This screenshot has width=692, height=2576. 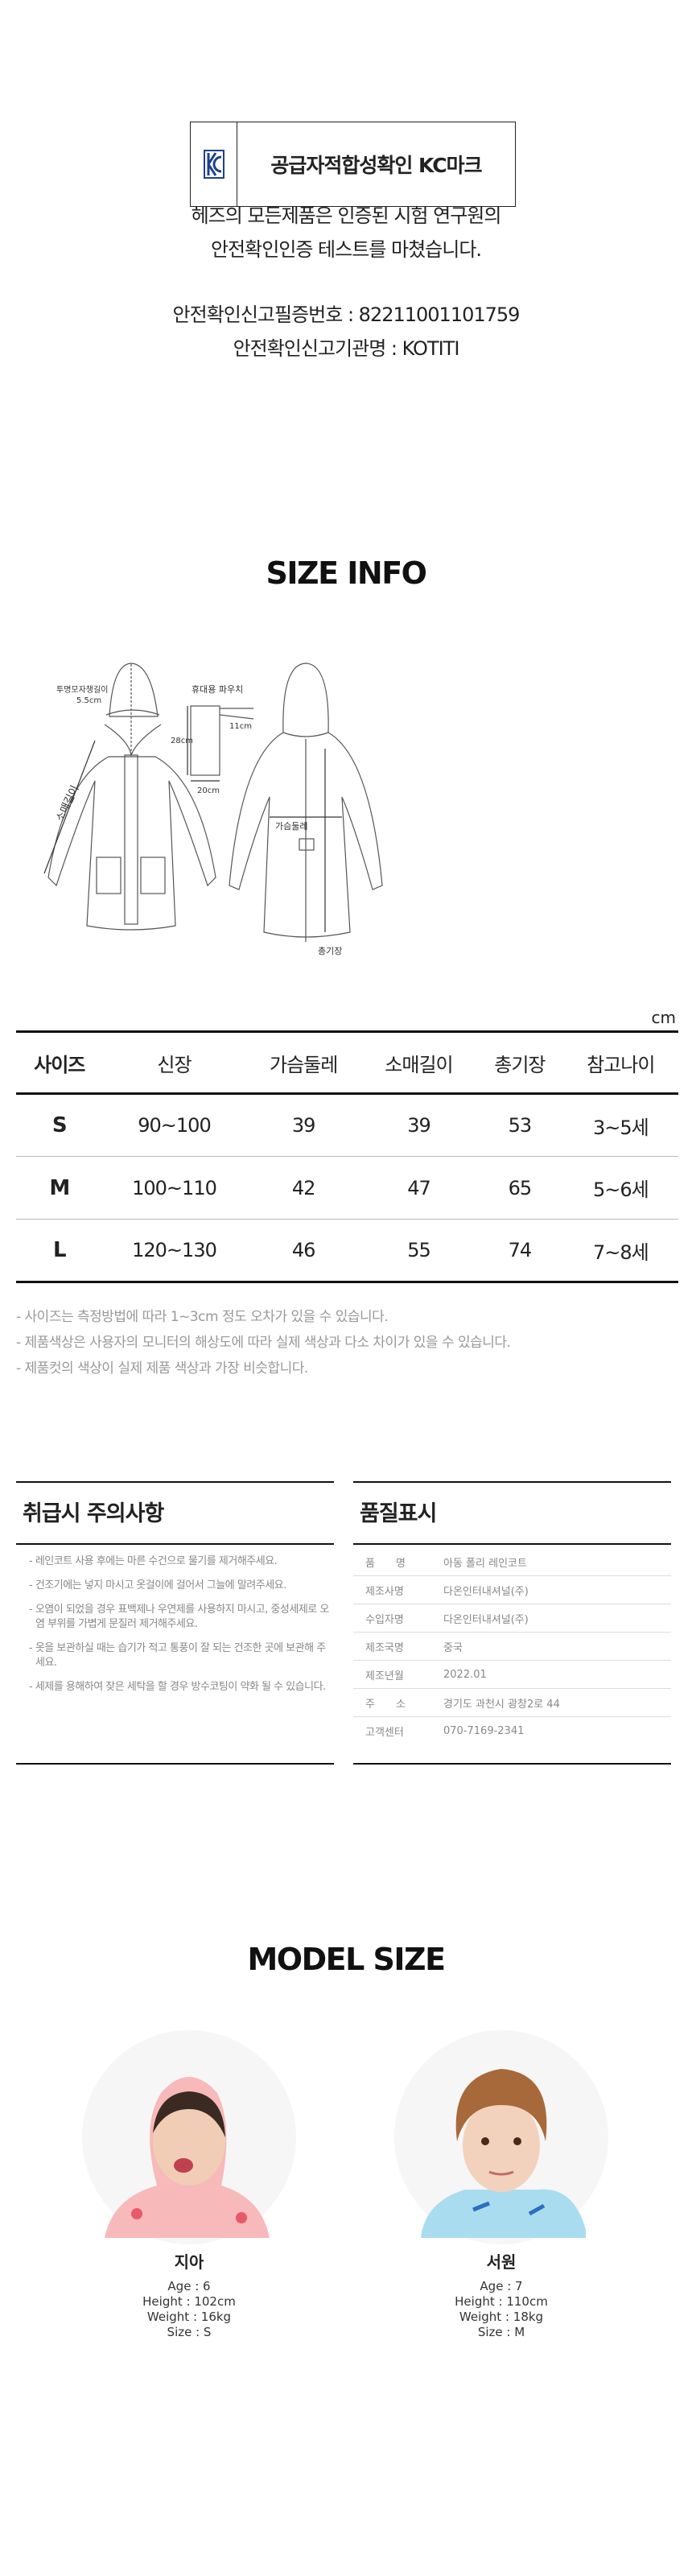 What do you see at coordinates (240, 726) in the screenshot?
I see `pouch-strap: 11cm` at bounding box center [240, 726].